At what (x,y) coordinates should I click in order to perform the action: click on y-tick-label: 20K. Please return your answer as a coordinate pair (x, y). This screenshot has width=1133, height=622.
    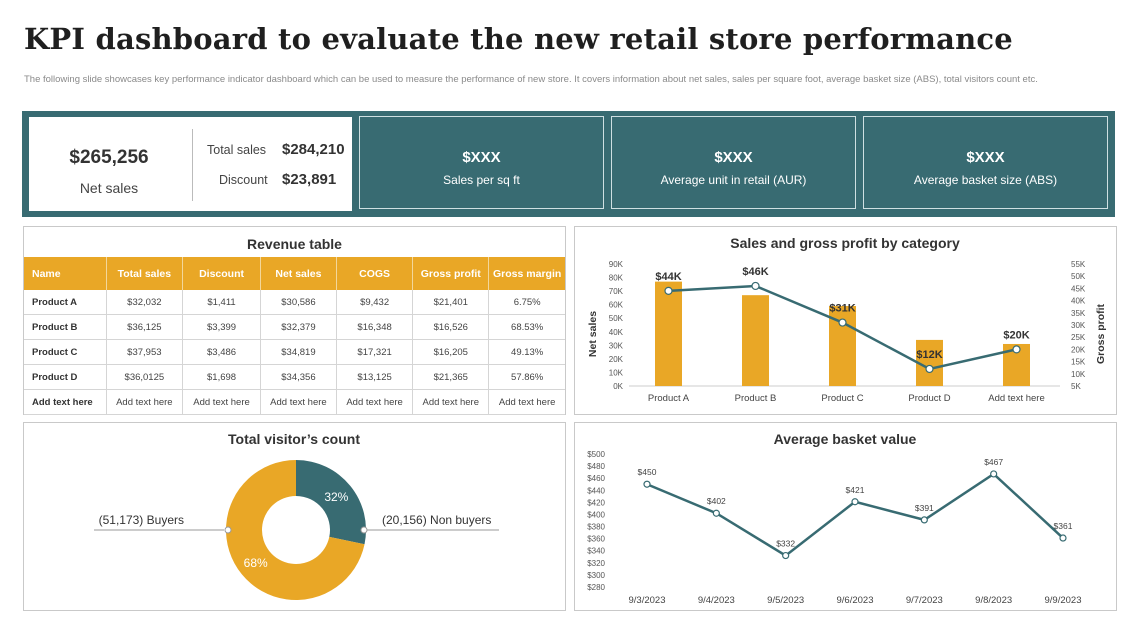
    Looking at the image, I should click on (616, 359).